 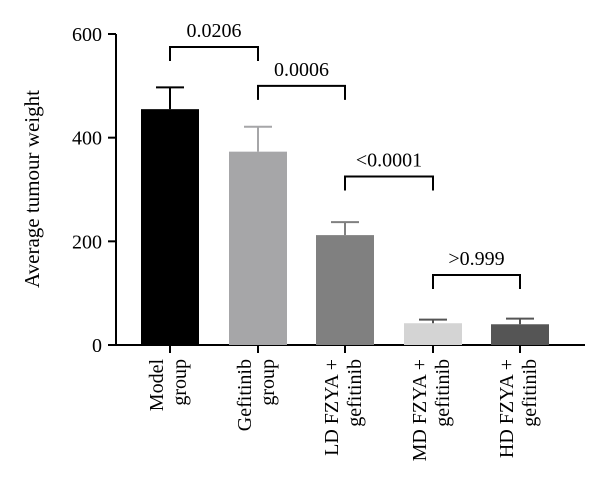 What do you see at coordinates (87, 35) in the screenshot?
I see `y-tick-label: 600` at bounding box center [87, 35].